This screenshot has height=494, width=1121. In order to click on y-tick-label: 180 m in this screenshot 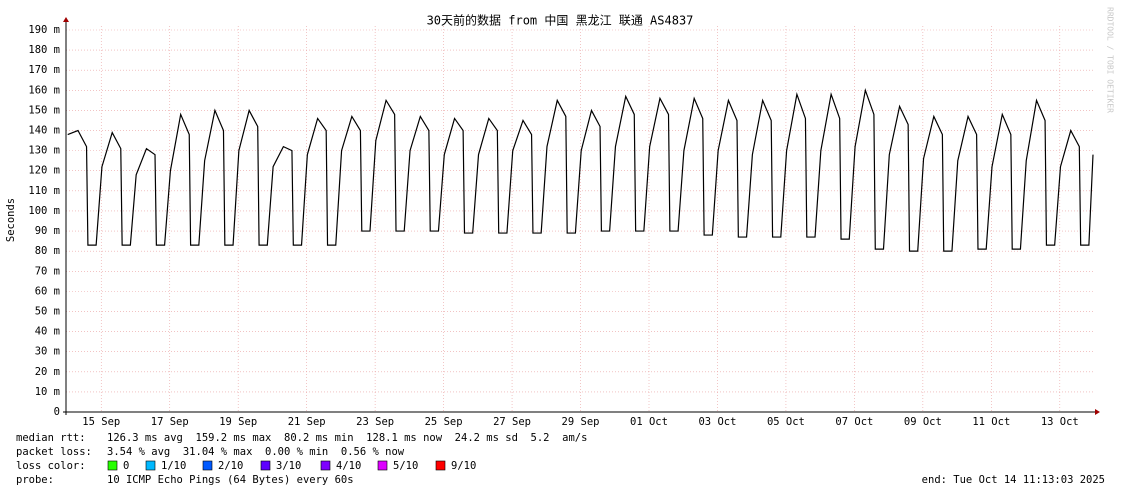, I will do `click(44, 50)`.